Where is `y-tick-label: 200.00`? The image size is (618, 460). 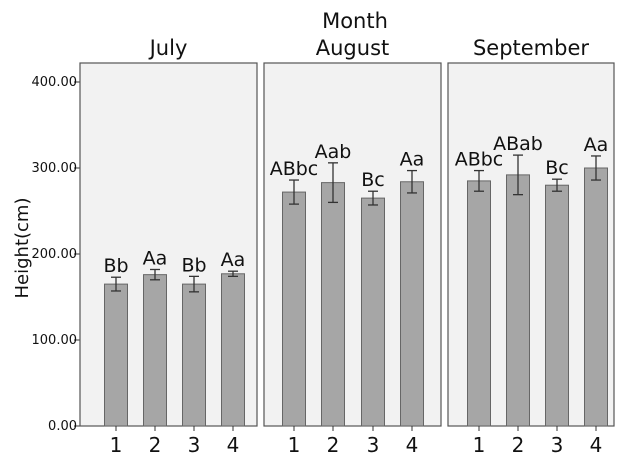
y-tick-label: 200.00 is located at coordinates (55, 254).